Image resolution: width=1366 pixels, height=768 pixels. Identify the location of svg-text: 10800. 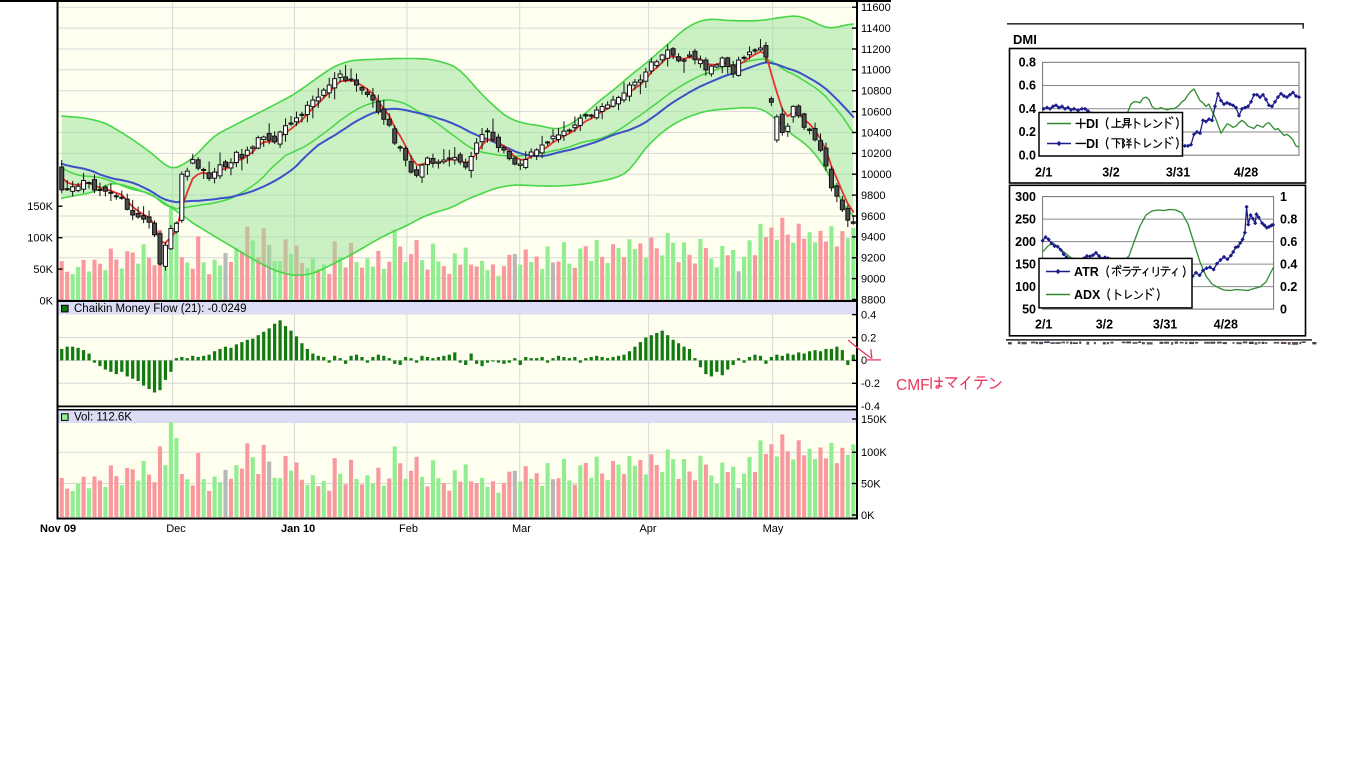
(876, 92).